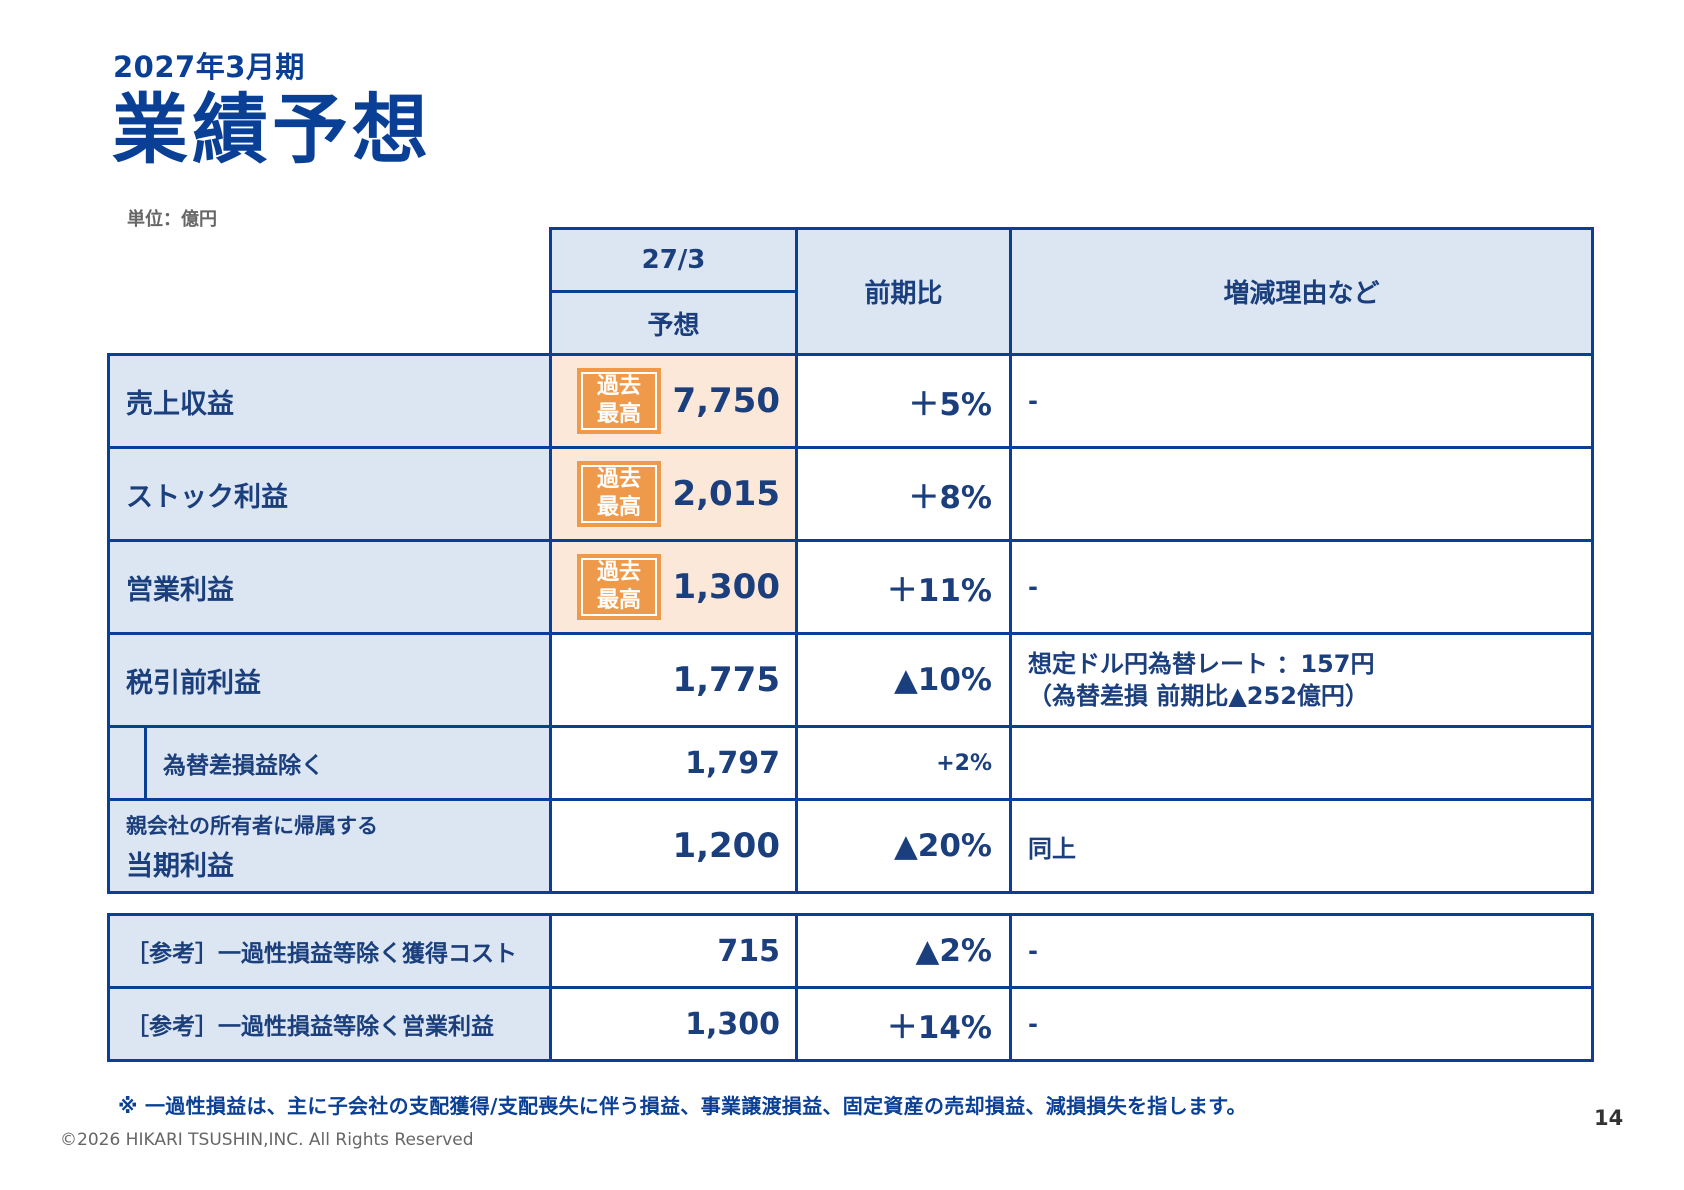 Image resolution: width=1684 pixels, height=1190 pixels. Describe the element at coordinates (673, 846) in the screenshot. I see `forecast-value: 1,200` at that location.